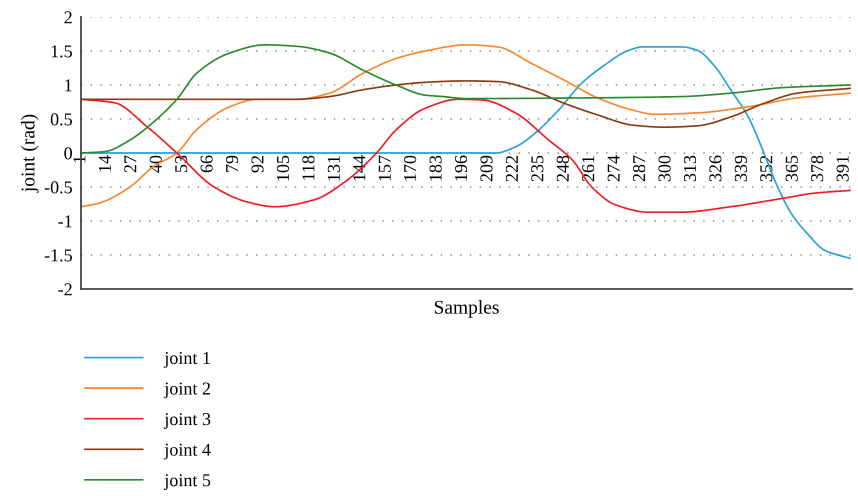  I want to click on x-tick-label: 157, so click(384, 168).